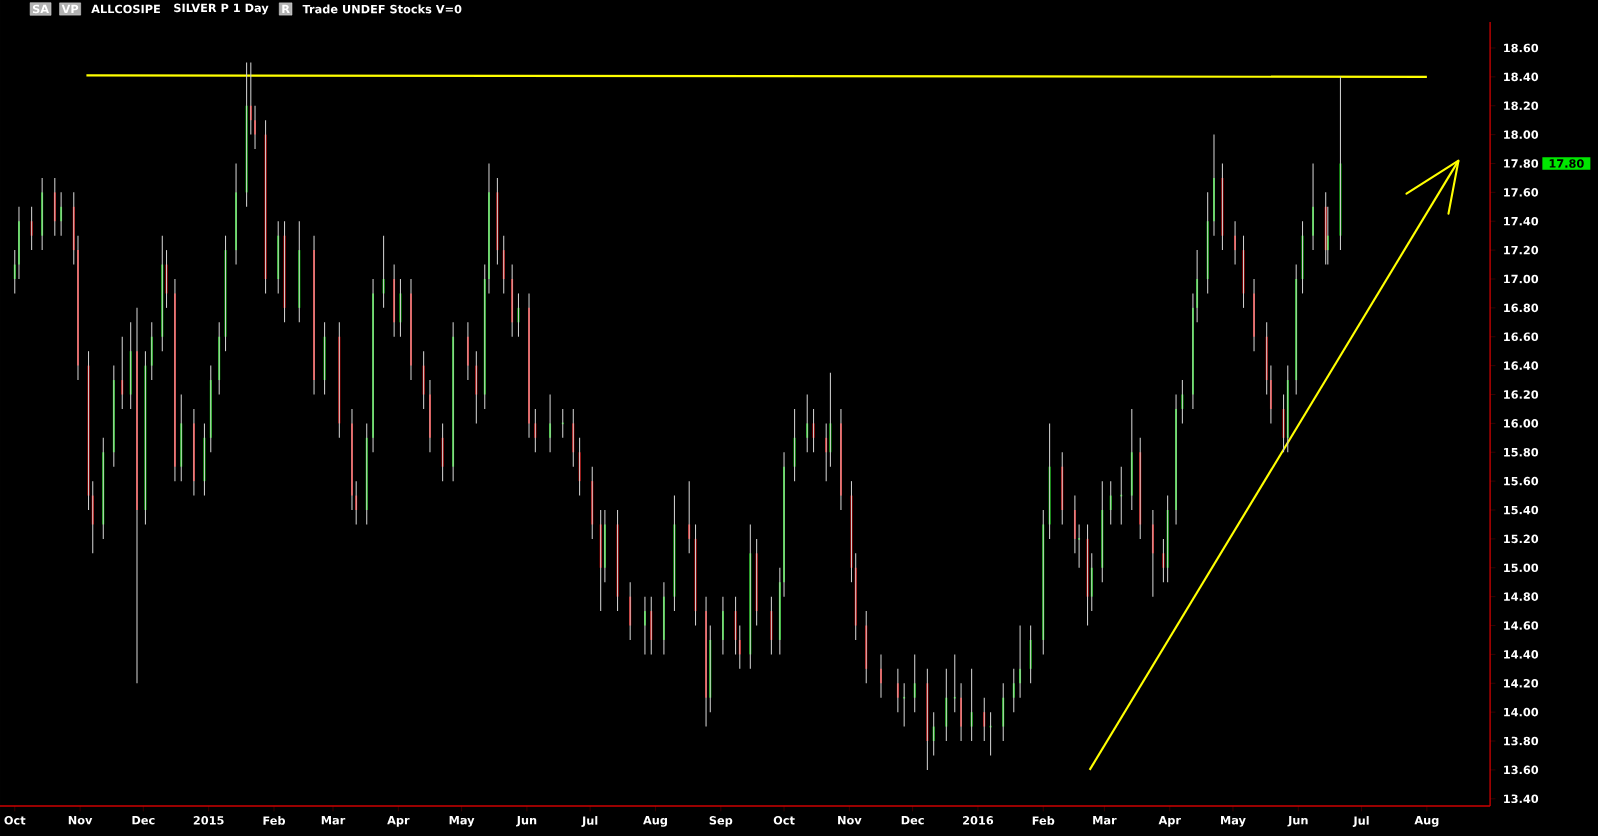 Image resolution: width=1598 pixels, height=836 pixels. What do you see at coordinates (1521, 770) in the screenshot?
I see `y-tick-label: 13.60` at bounding box center [1521, 770].